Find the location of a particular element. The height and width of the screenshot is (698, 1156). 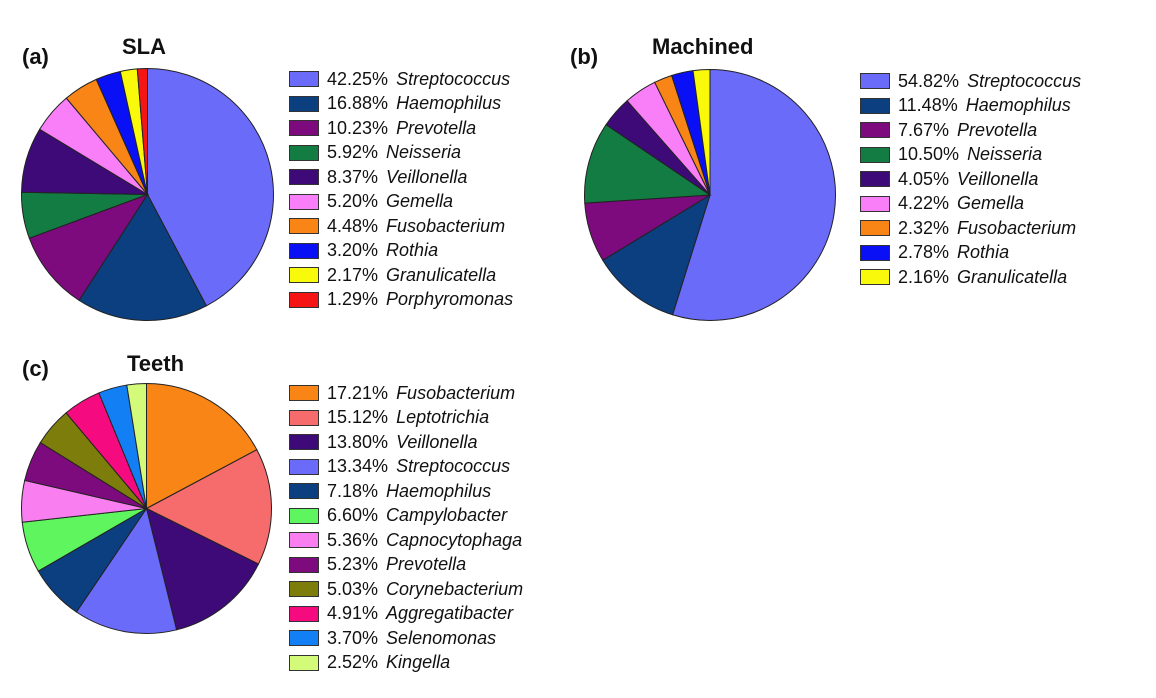

legend-item: 2.16% Granulicatella is located at coordinates (970, 277).